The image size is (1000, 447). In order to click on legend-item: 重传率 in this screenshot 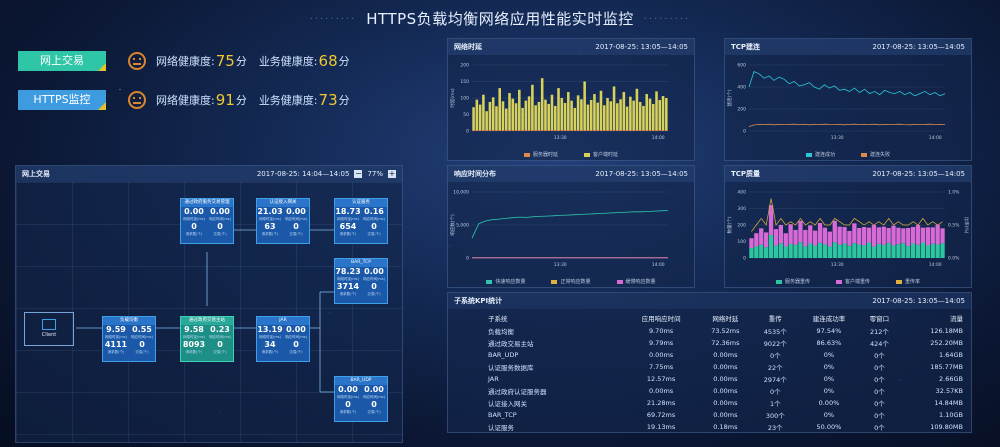, I will do `click(908, 281)`.